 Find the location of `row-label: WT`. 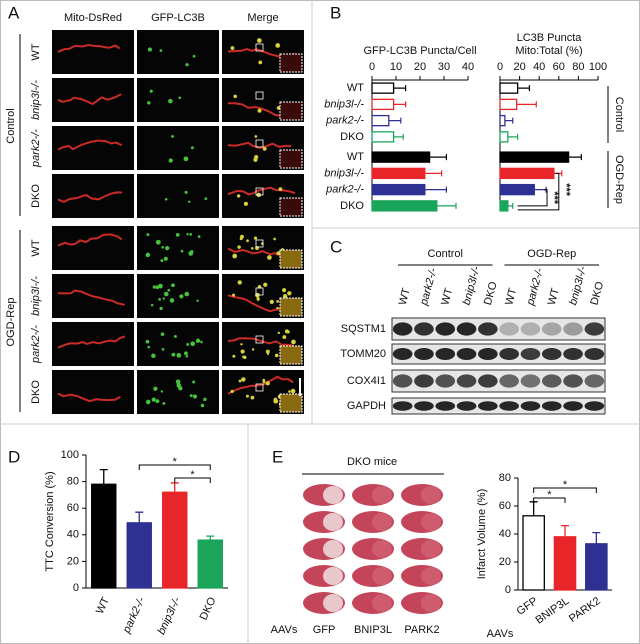

row-label: WT is located at coordinates (36, 51).